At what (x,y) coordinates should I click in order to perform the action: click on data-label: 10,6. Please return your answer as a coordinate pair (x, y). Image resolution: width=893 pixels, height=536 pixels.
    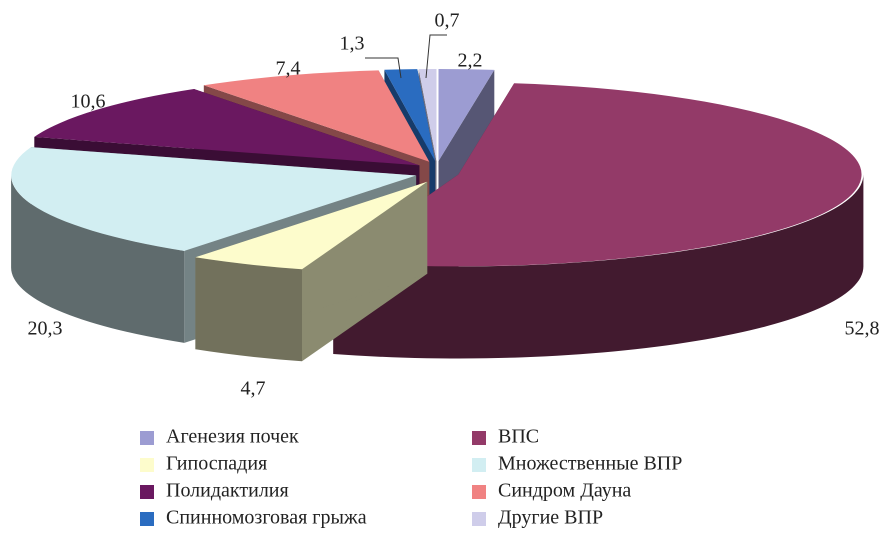
    Looking at the image, I should click on (88, 102).